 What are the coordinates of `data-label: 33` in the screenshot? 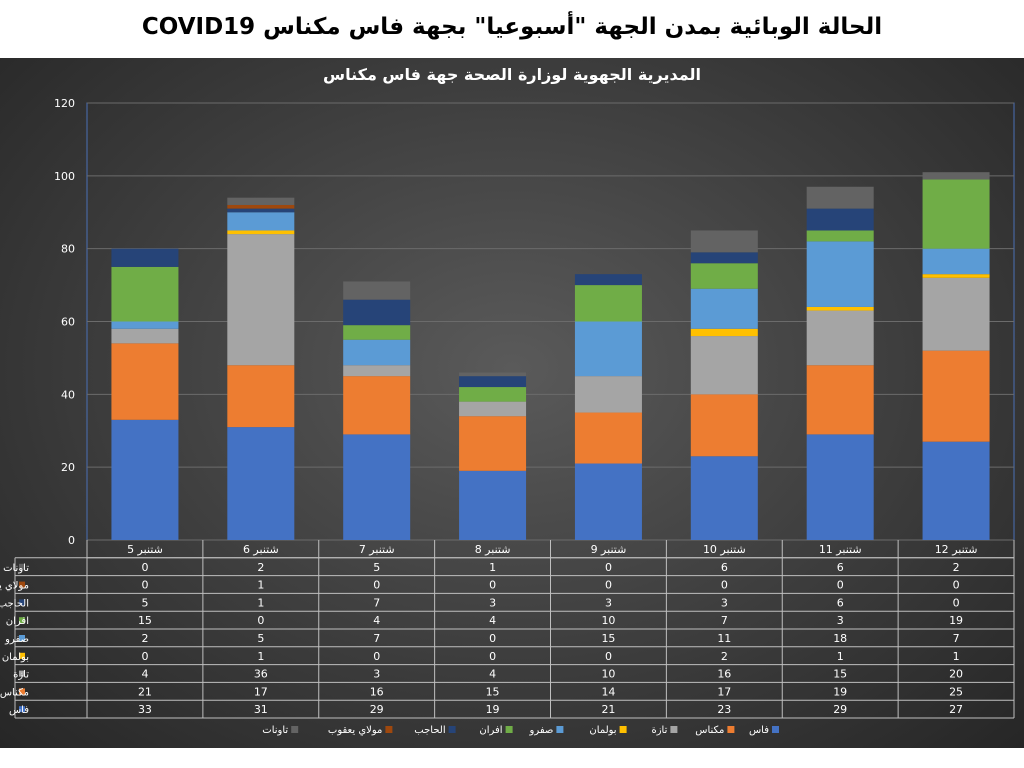 It's located at (145, 709).